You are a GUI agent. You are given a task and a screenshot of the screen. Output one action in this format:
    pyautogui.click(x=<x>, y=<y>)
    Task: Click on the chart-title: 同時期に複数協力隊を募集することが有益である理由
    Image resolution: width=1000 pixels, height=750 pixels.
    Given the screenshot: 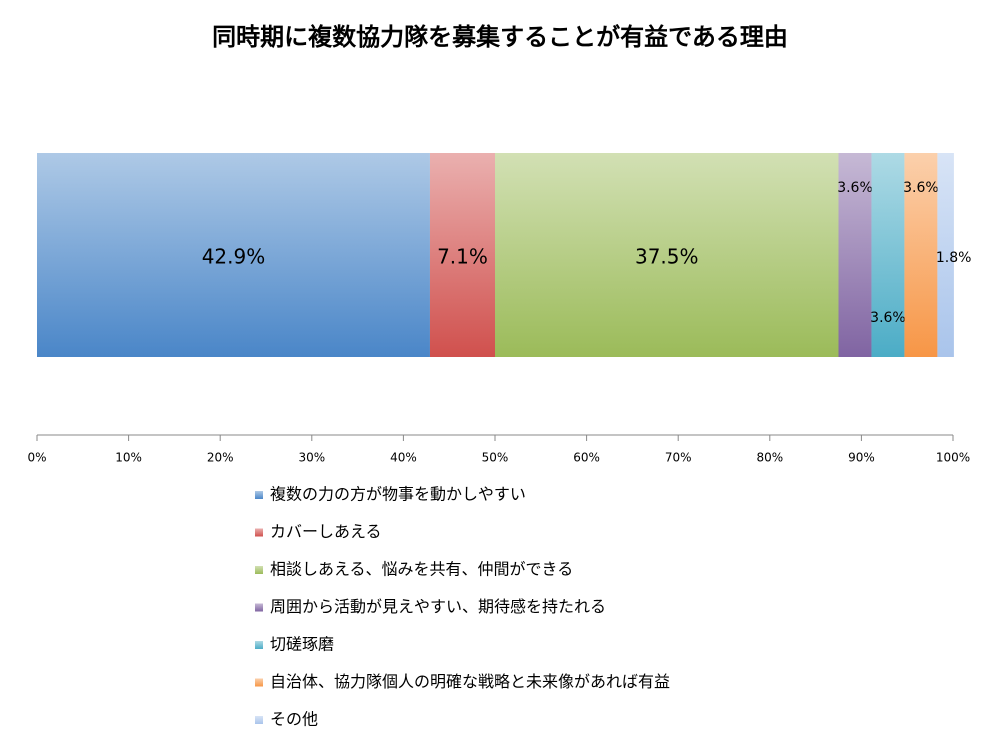 What is the action you would take?
    pyautogui.click(x=500, y=37)
    